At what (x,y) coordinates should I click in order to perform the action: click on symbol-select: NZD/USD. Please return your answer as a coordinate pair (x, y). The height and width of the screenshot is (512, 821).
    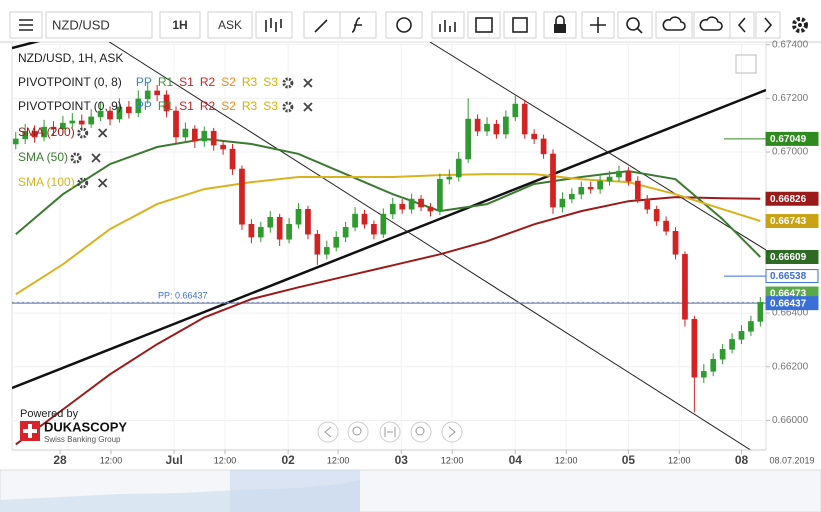
    Looking at the image, I should click on (99, 25).